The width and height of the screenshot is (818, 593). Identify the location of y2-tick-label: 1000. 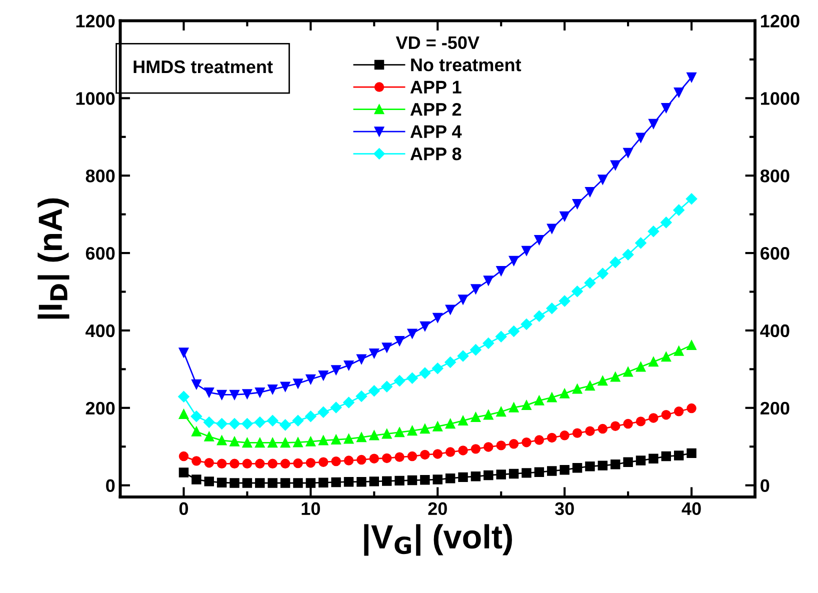
(780, 98).